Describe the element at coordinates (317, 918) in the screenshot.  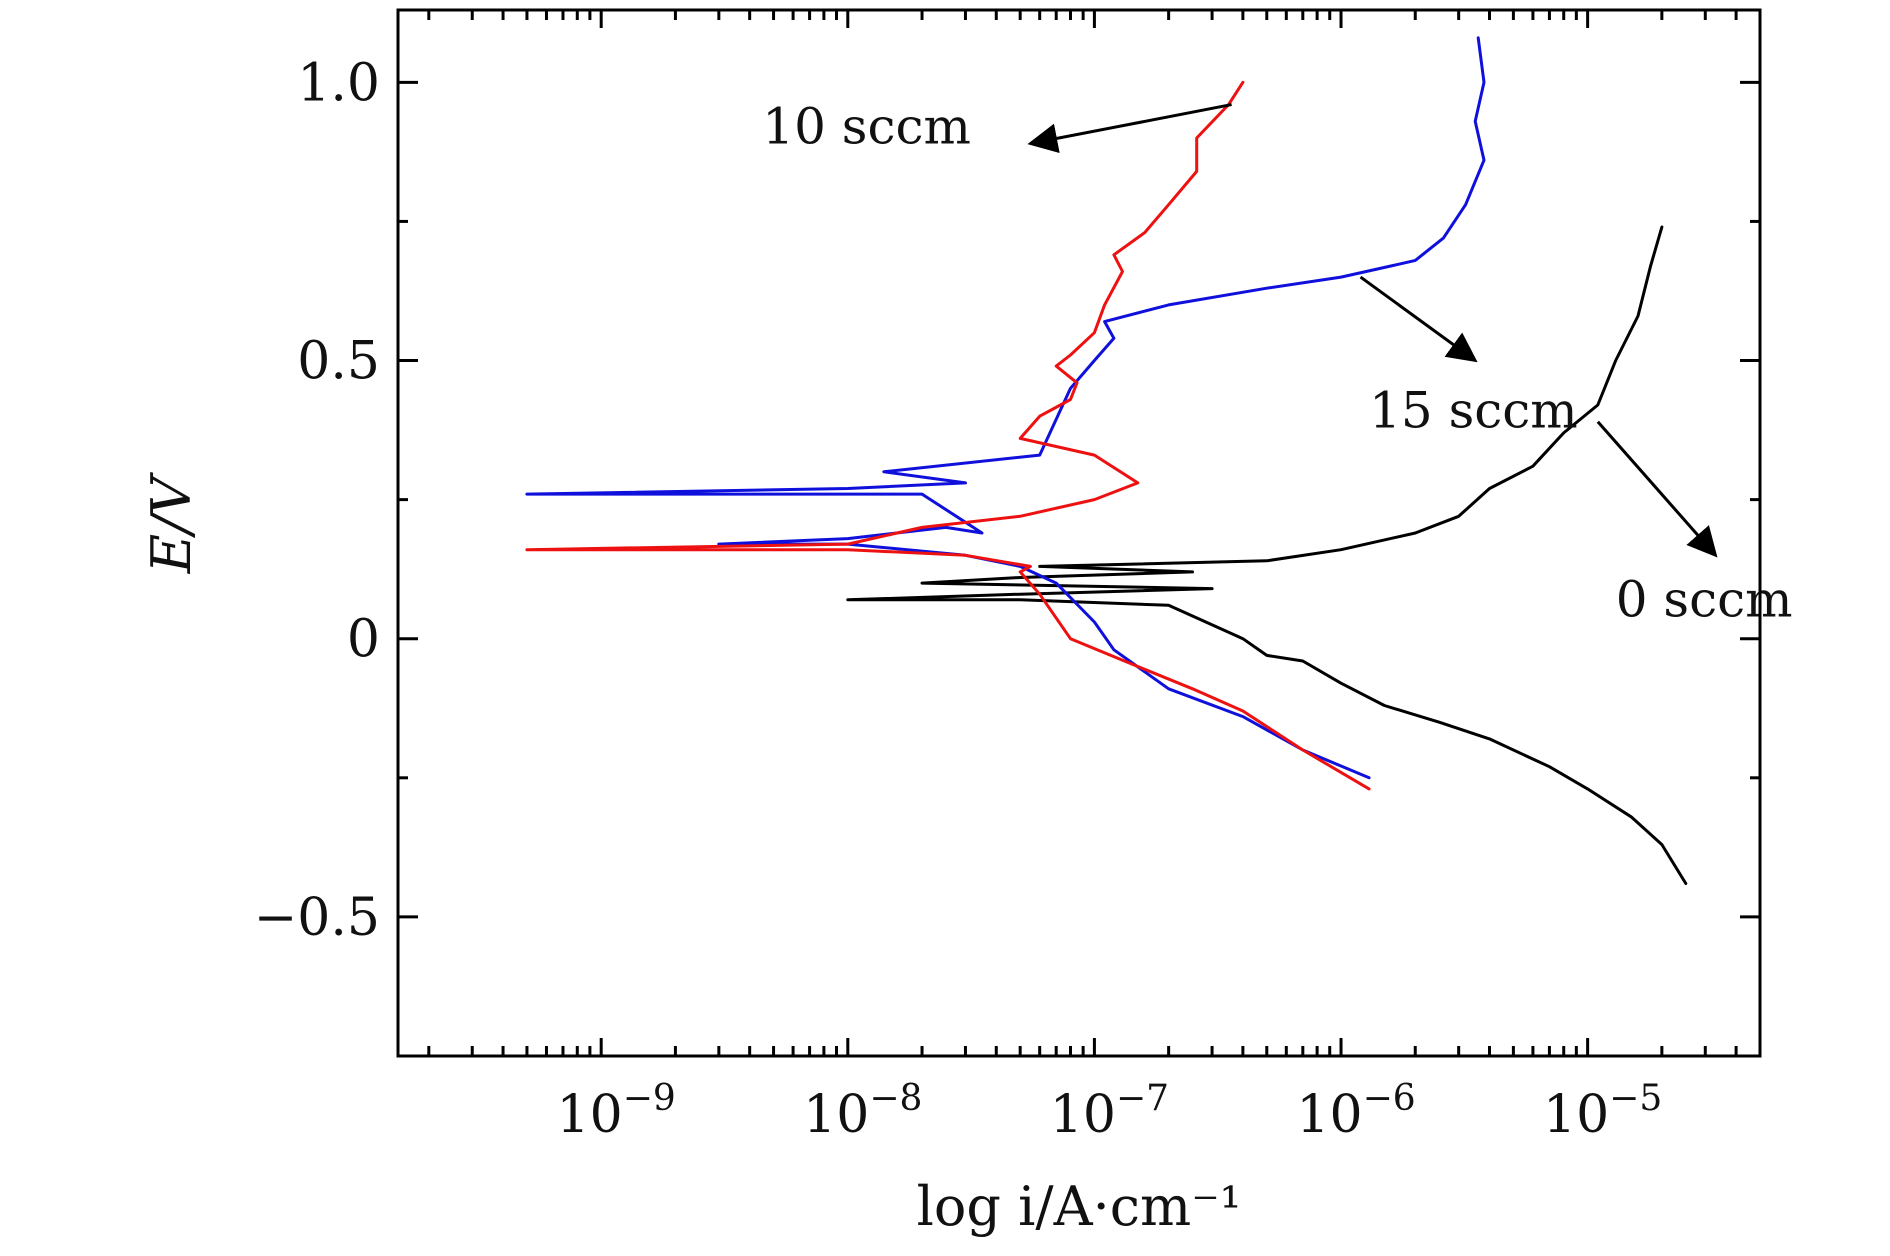
I see `y-tick-label: −0.5` at that location.